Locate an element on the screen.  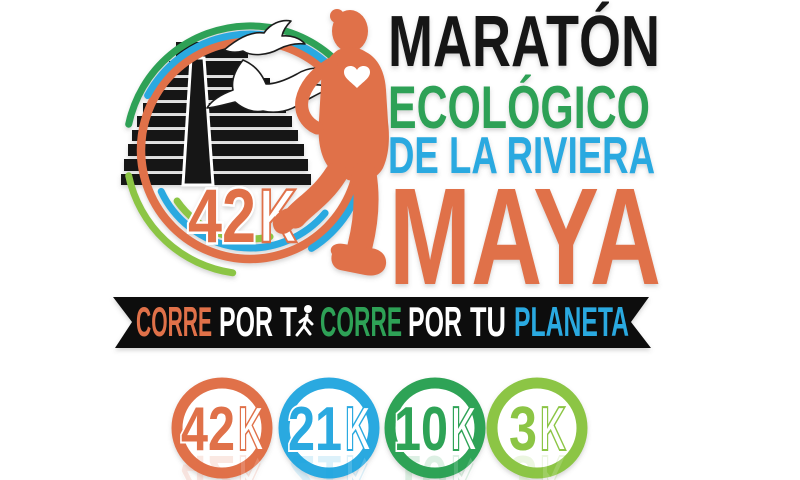
logo-arc-lightgreen-outer is located at coordinates (181, 224).